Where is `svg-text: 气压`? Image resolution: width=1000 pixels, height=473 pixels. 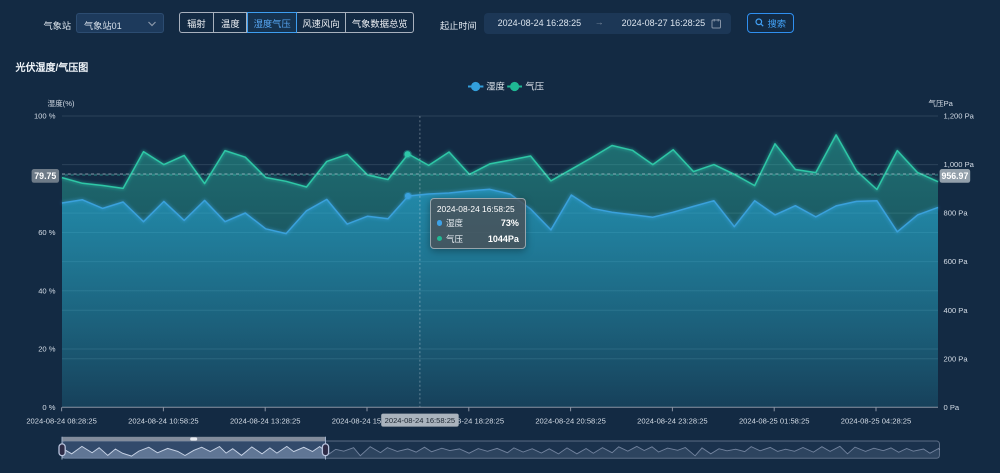
svg-text: 气压 is located at coordinates (534, 86).